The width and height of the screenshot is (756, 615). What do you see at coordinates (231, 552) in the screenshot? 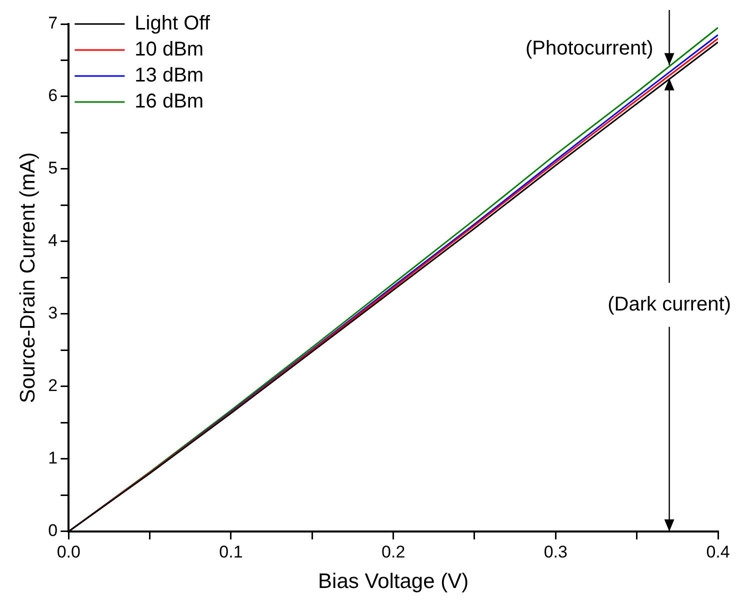
I see `x-tick-label: 0.1` at bounding box center [231, 552].